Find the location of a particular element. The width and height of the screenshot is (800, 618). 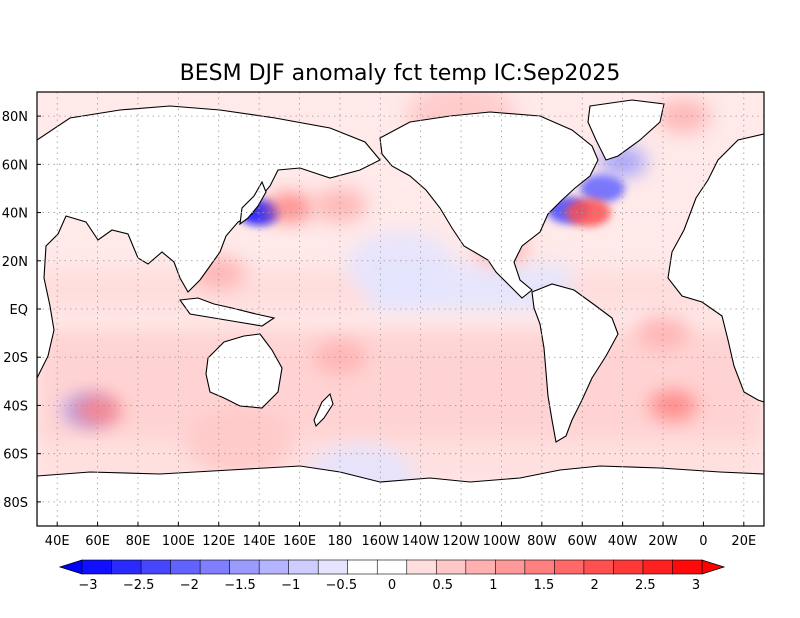

lon-label-11: 100W is located at coordinates (502, 541).